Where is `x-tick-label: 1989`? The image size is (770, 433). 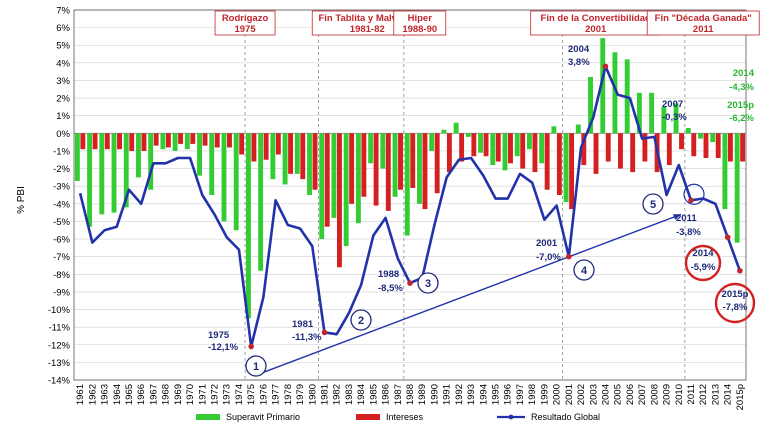 x-tick-label: 1989 is located at coordinates (422, 394).